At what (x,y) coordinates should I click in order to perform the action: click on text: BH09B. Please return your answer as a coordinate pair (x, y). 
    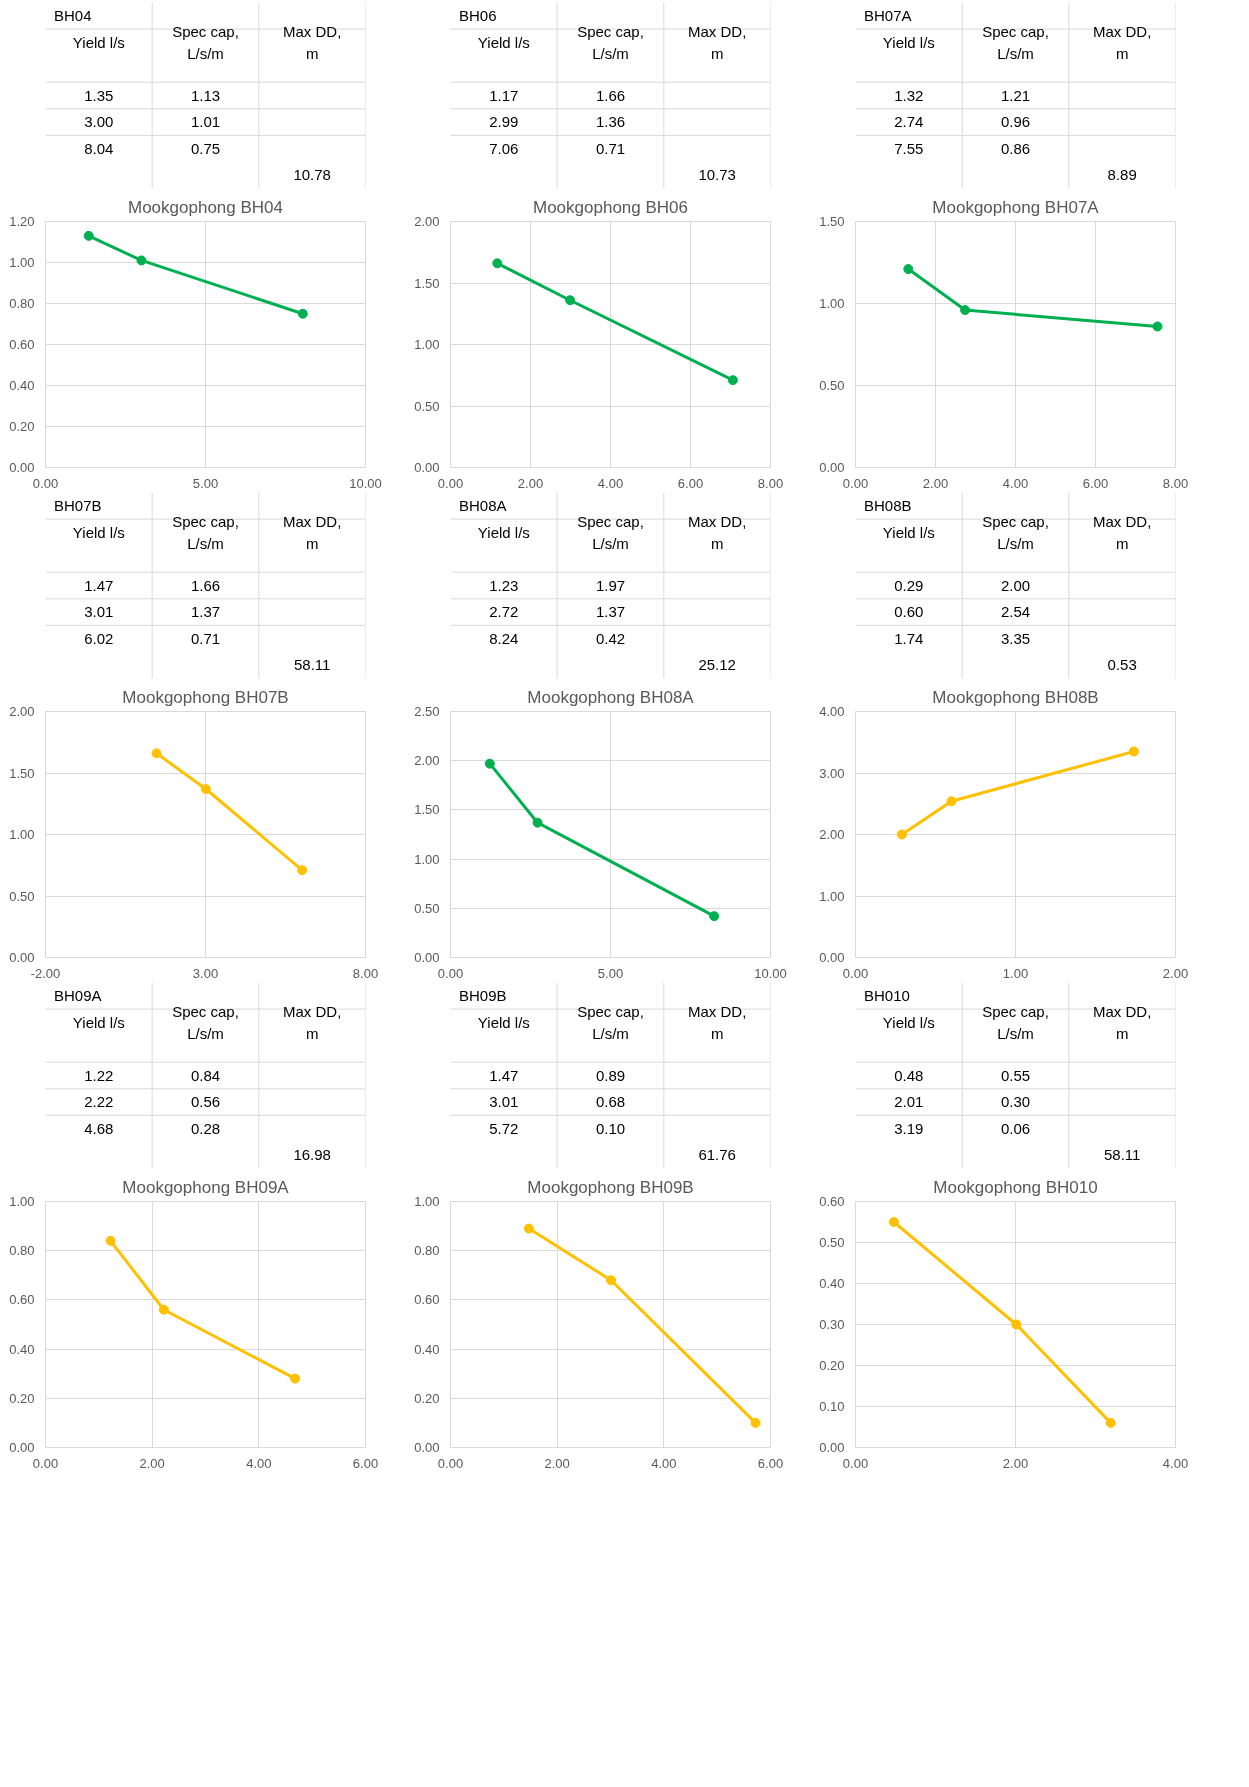
    Looking at the image, I should click on (483, 996).